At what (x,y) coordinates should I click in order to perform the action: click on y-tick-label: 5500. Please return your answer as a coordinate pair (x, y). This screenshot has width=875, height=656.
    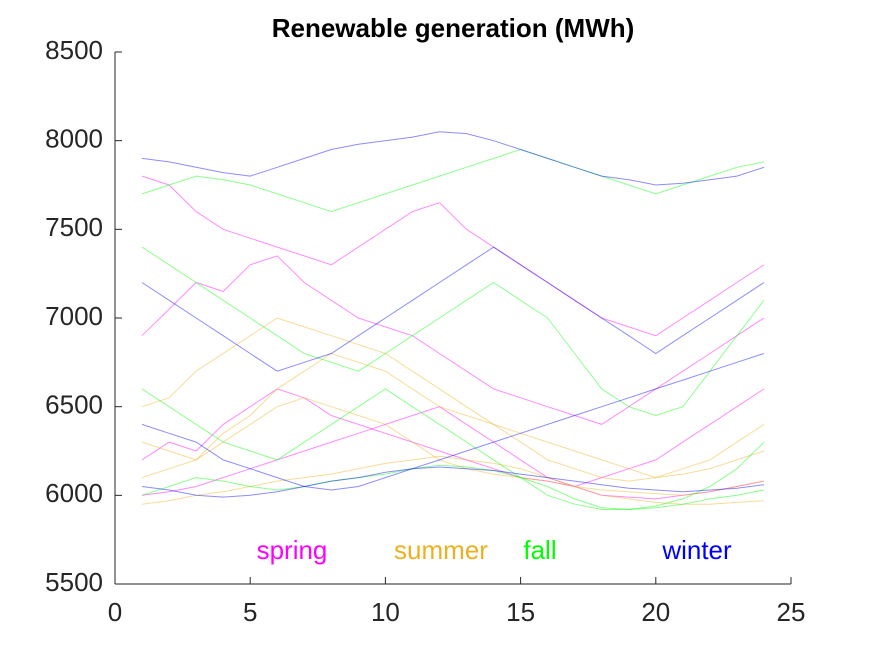
    Looking at the image, I should click on (74, 582).